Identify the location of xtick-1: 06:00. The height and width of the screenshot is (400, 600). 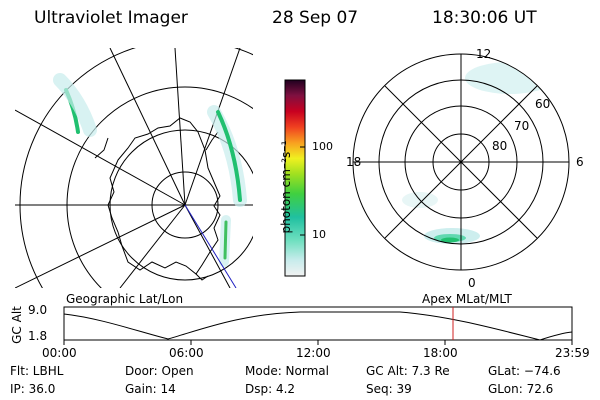
(186, 353).